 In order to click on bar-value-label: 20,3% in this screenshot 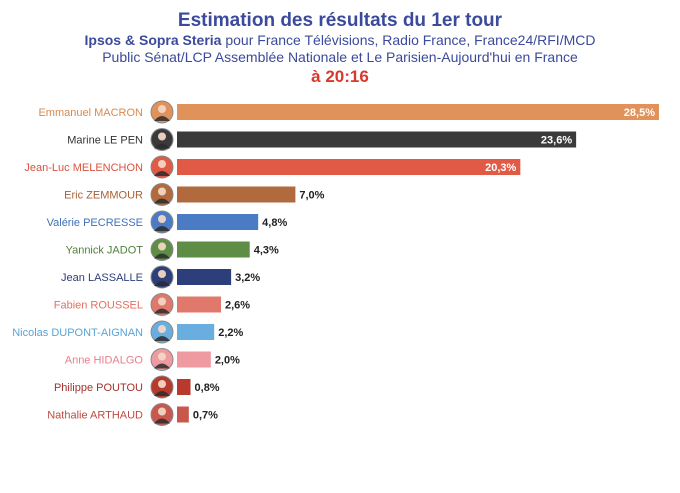, I will do `click(500, 168)`.